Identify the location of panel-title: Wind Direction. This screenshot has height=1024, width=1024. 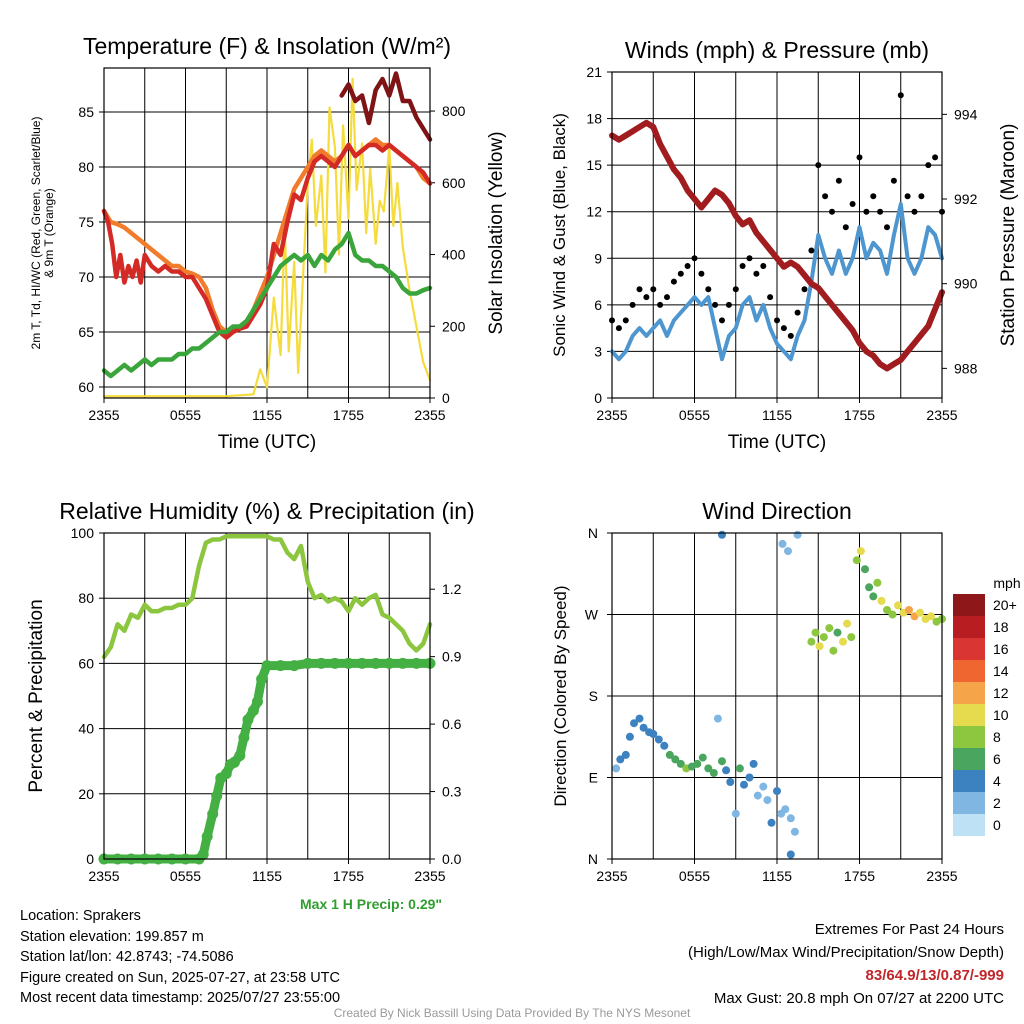
(777, 511).